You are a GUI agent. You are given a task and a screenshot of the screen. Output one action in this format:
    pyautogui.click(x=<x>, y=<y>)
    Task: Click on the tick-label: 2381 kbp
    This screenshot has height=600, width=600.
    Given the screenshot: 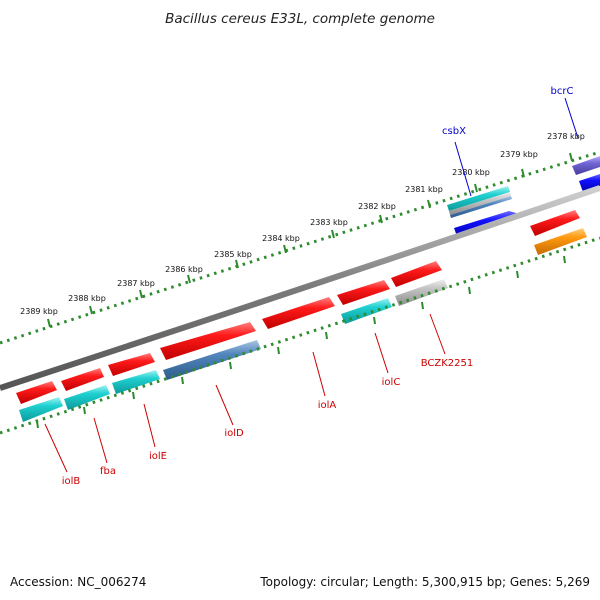 What is the action you would take?
    pyautogui.click(x=424, y=189)
    